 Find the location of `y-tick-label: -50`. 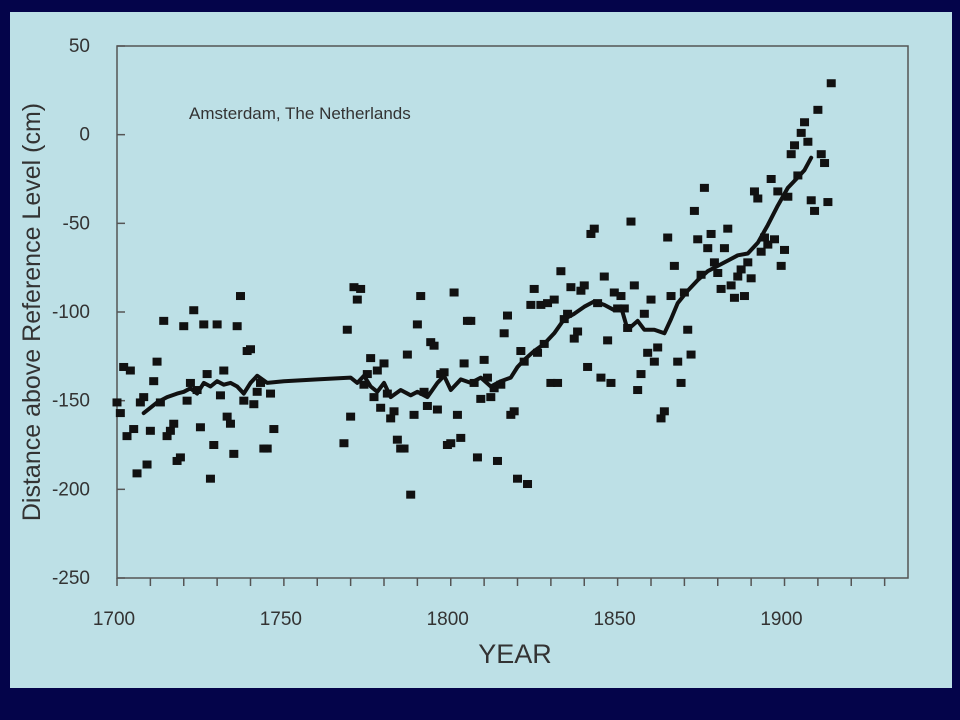

y-tick-label: -50 is located at coordinates (76, 223).